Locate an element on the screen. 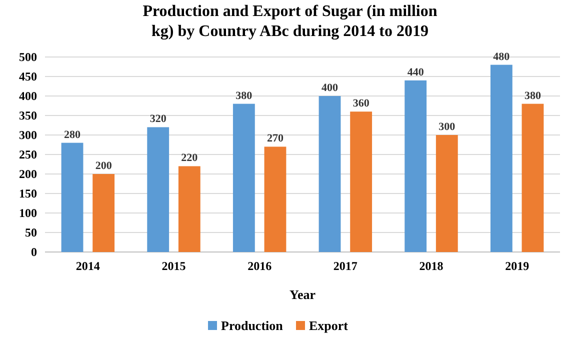  data-label: 300 is located at coordinates (447, 127).